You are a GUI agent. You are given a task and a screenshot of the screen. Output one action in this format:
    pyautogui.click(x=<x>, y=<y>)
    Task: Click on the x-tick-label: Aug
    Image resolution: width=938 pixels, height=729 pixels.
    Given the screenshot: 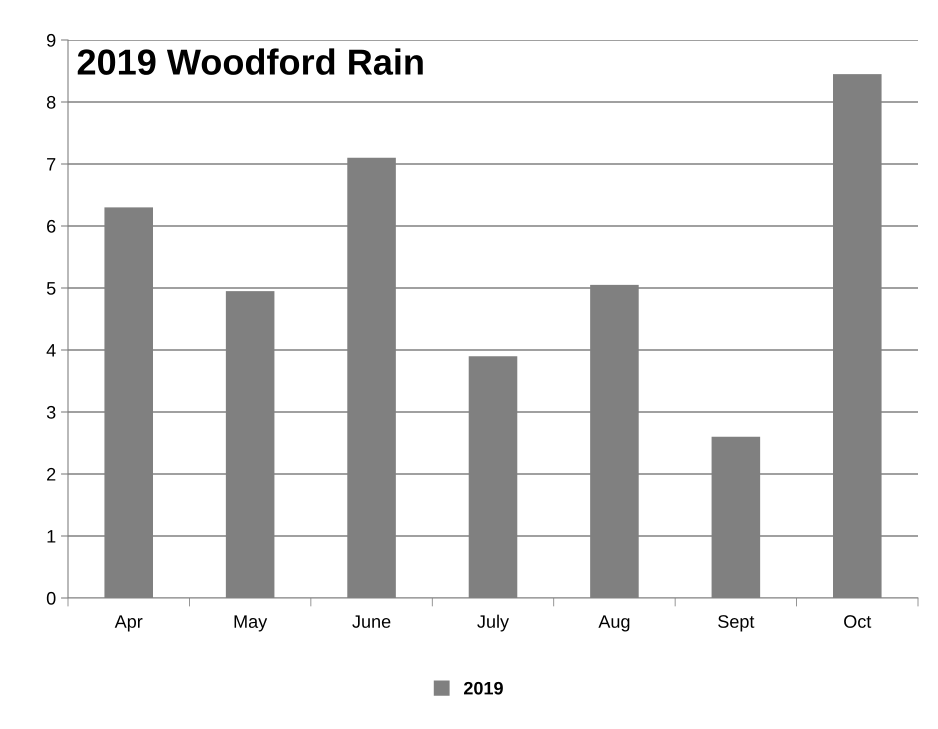 What is the action you would take?
    pyautogui.click(x=614, y=623)
    